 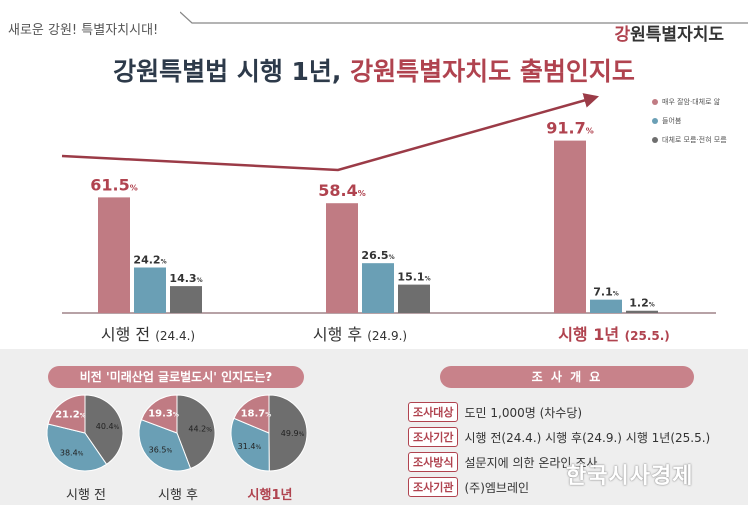 I want to click on data-label: 26.5%, so click(x=377, y=255).